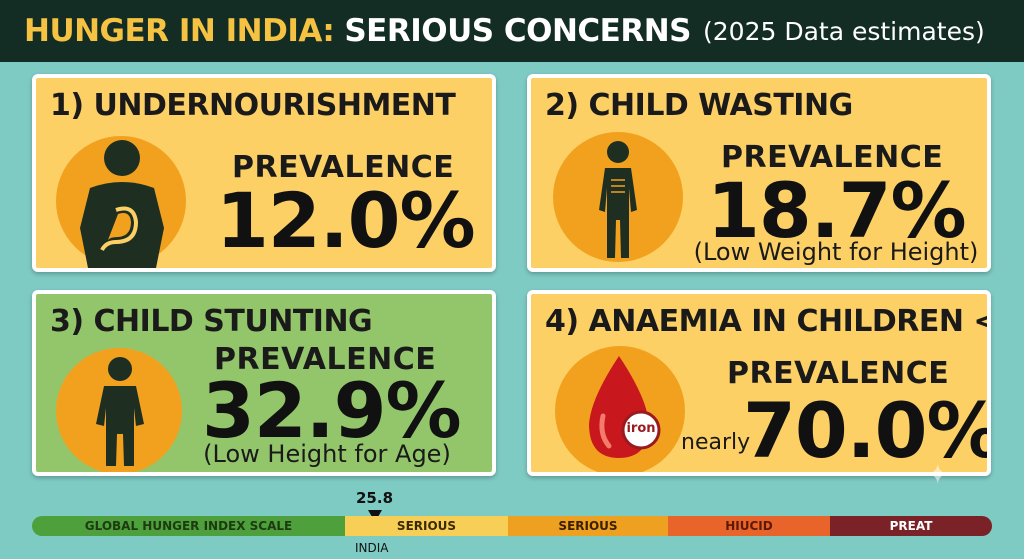 Image resolution: width=1024 pixels, height=559 pixels. Describe the element at coordinates (179, 31) in the screenshot. I see `title-highlight: HUNGER IN INDIA:` at that location.